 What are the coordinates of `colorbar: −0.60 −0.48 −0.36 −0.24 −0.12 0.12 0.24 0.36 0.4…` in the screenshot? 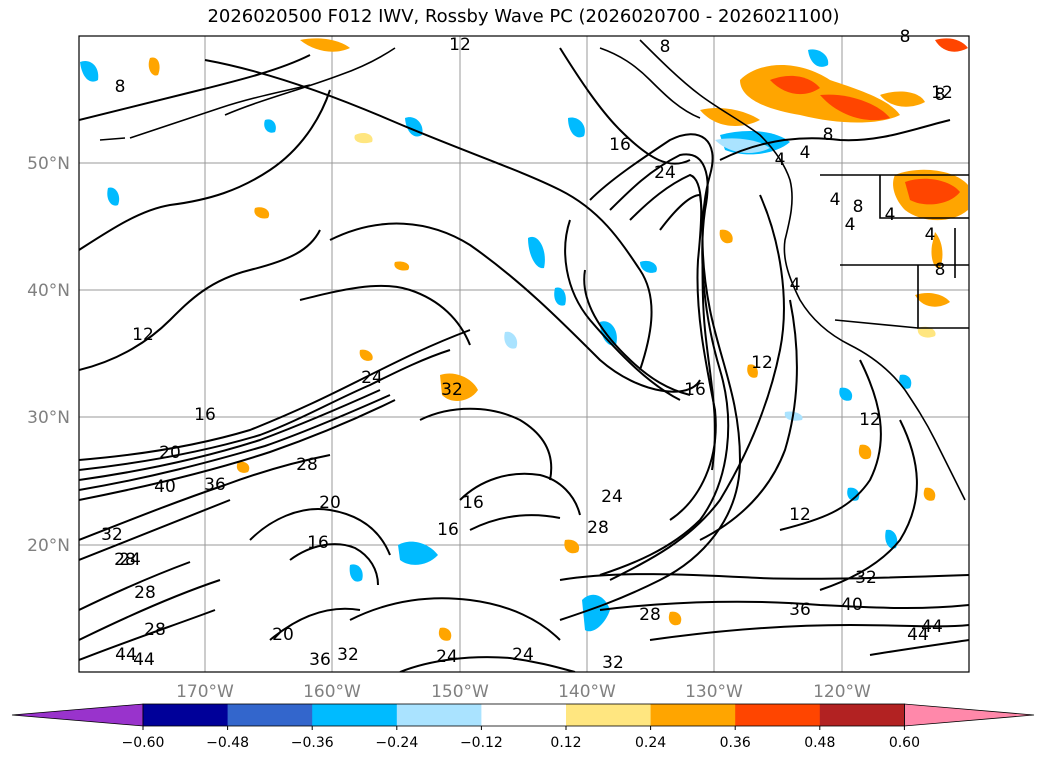 It's located at (523, 727).